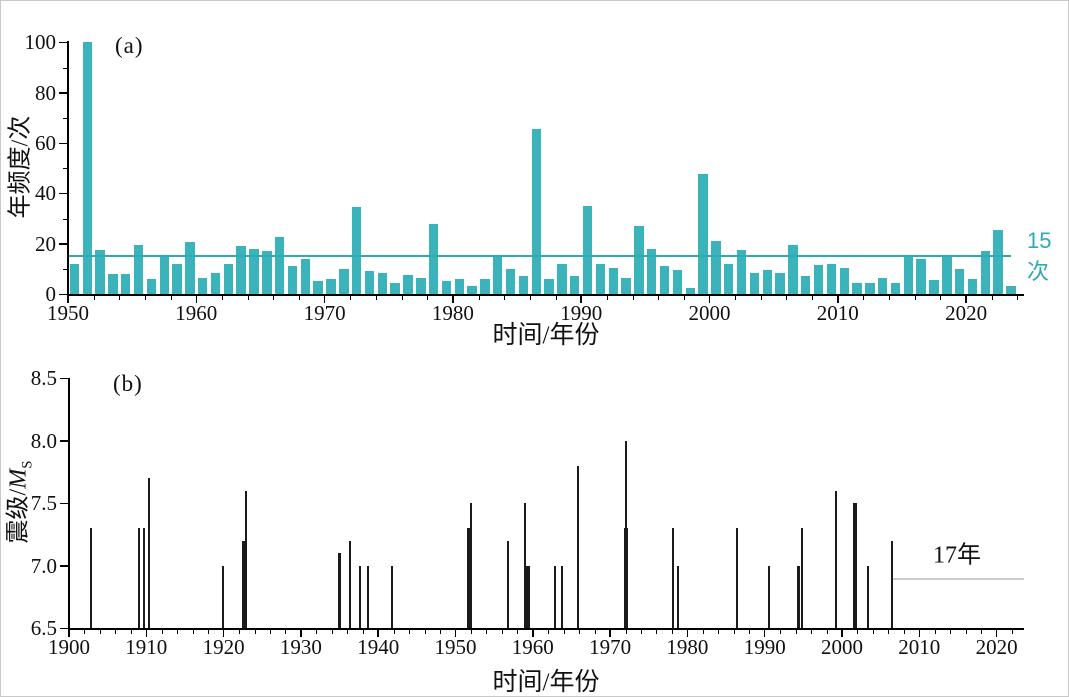 The height and width of the screenshot is (697, 1069). I want to click on bar-1990, so click(587, 249).